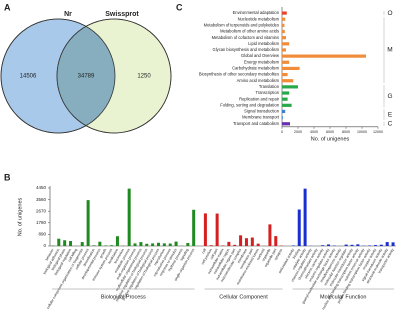 The image size is (400, 330). Describe the element at coordinates (179, 7) in the screenshot. I see `panel-label: C` at that location.